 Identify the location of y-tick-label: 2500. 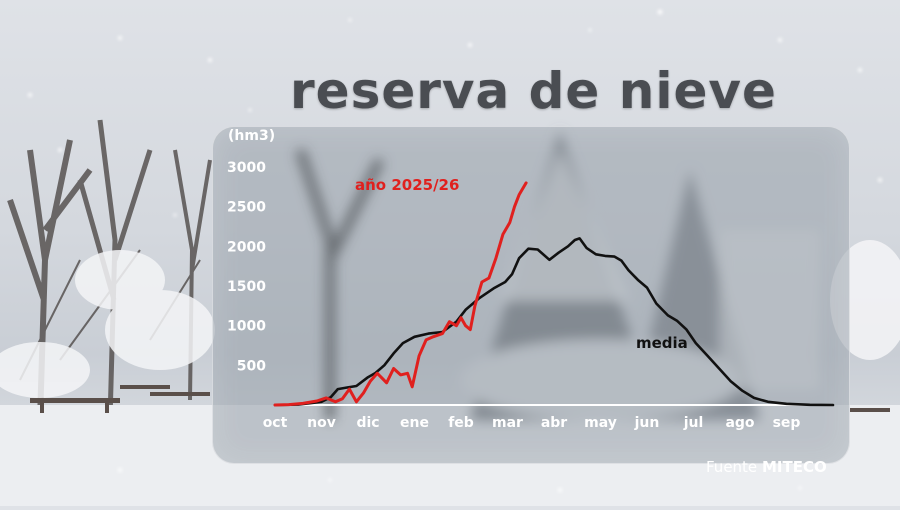
(246, 208).